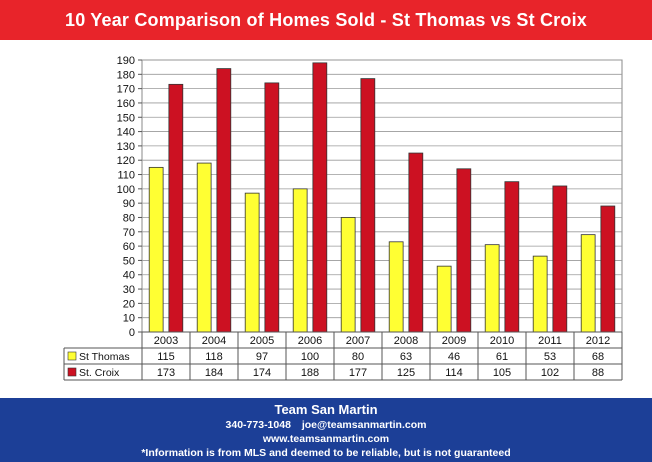  What do you see at coordinates (310, 357) in the screenshot?
I see `data-label: 100` at bounding box center [310, 357].